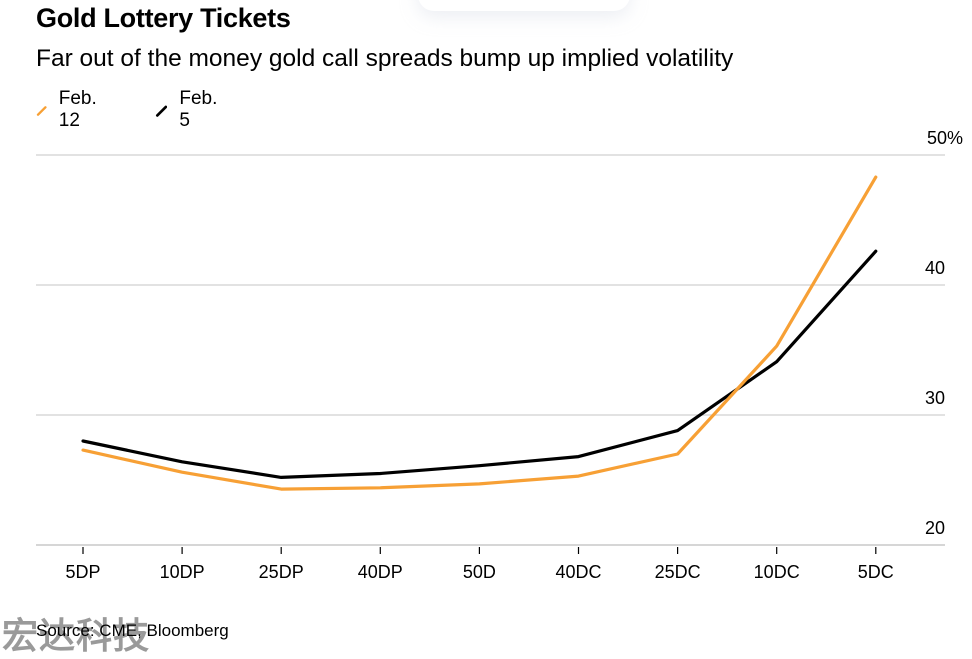  What do you see at coordinates (380, 572) in the screenshot?
I see `x-tick-label: 40DP` at bounding box center [380, 572].